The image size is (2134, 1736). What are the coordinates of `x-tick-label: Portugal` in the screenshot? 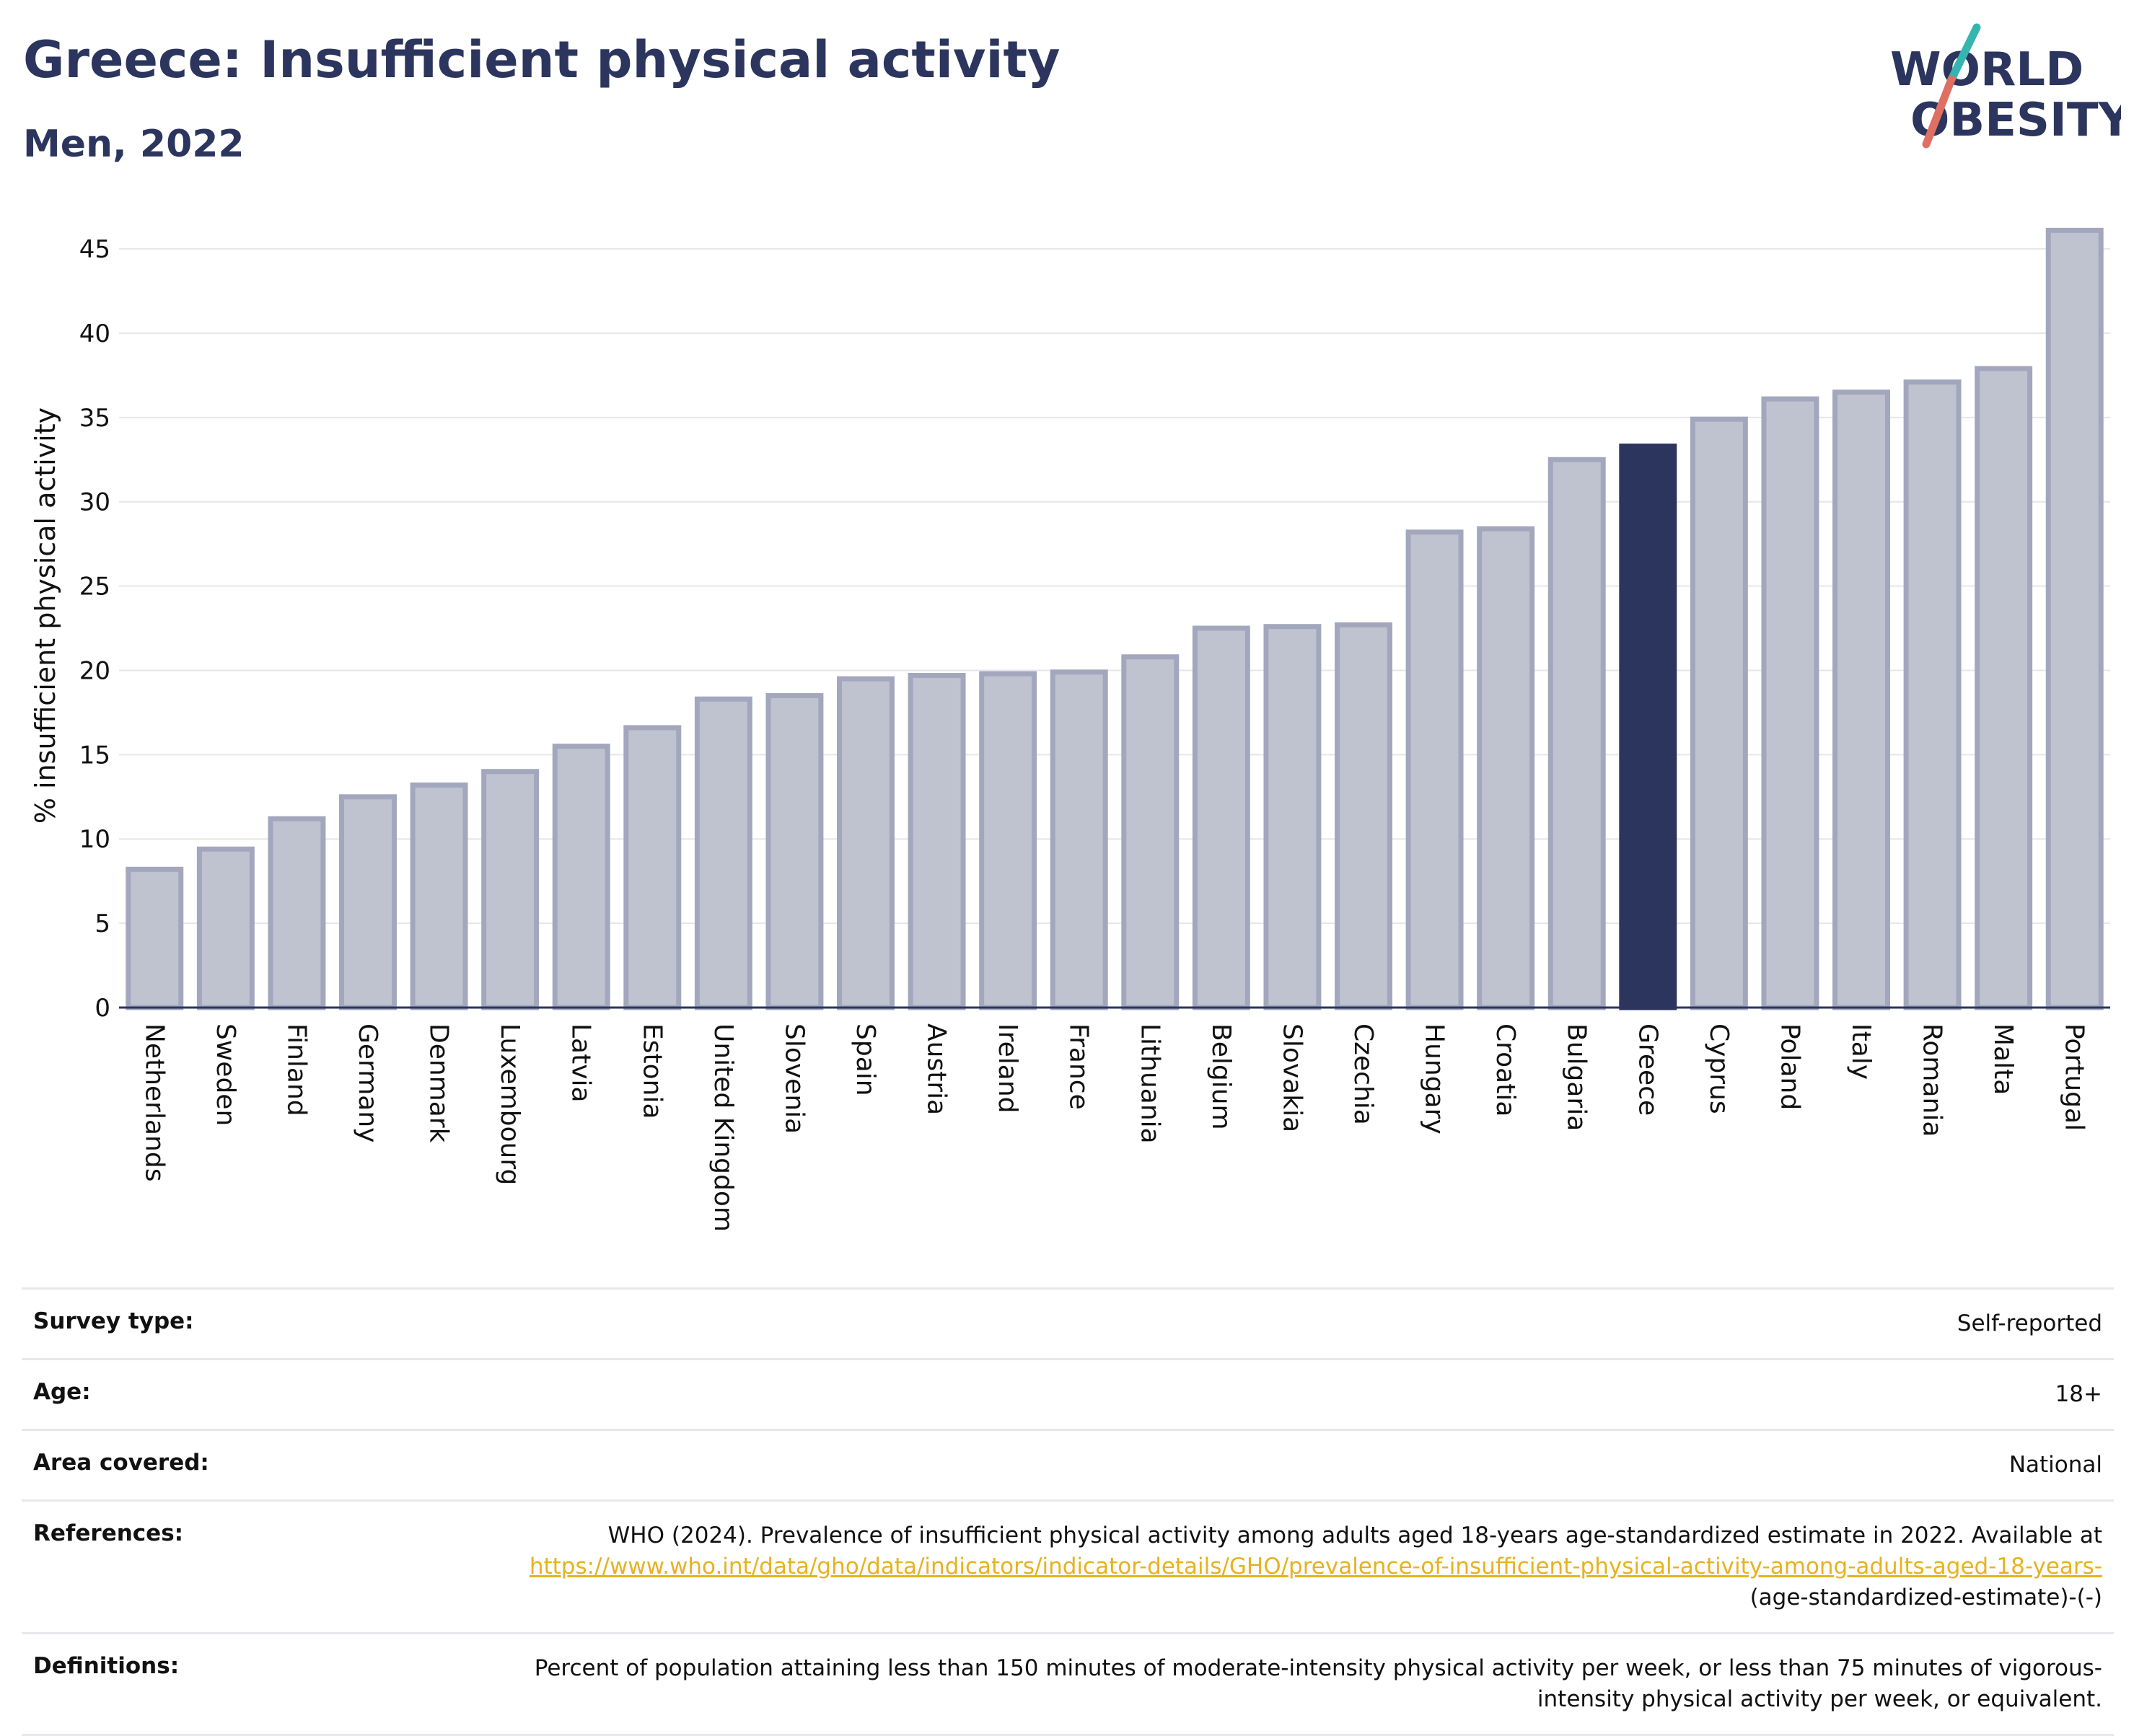 It's located at (2074, 1077).